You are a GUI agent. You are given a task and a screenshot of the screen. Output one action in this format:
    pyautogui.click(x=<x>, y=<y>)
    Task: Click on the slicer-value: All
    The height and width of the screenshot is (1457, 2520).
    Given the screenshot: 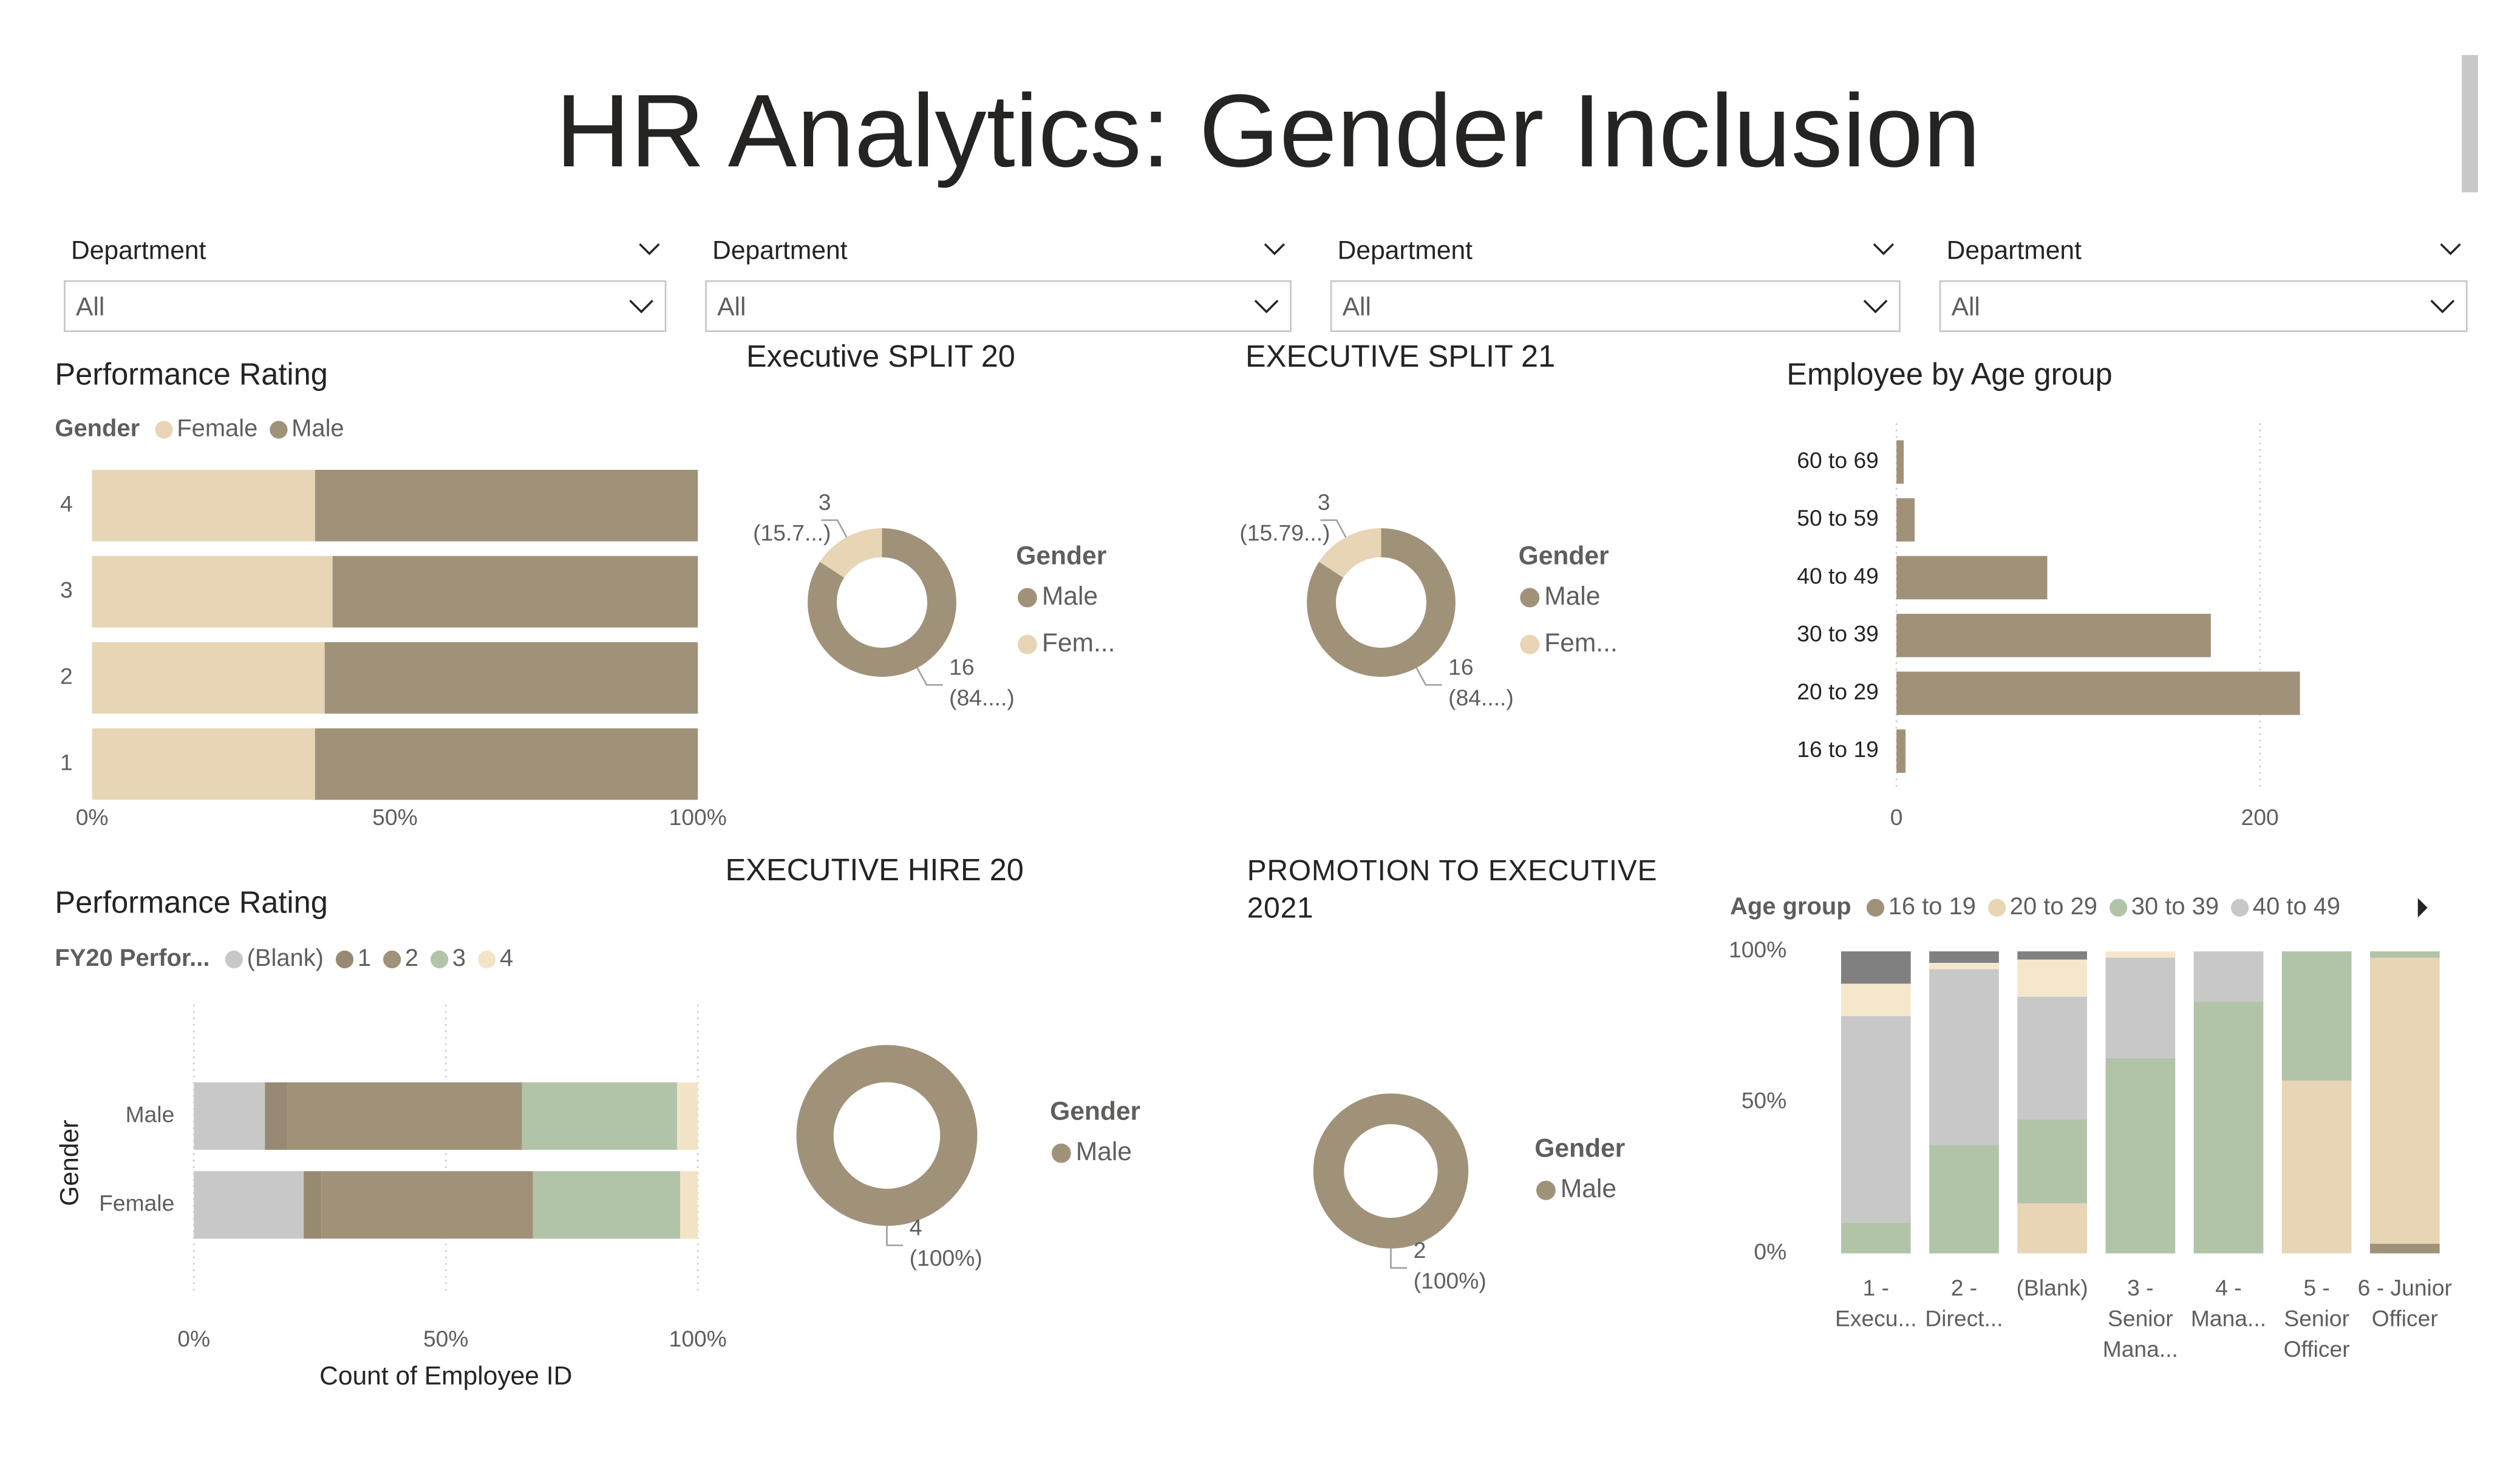 What is the action you would take?
    pyautogui.click(x=1966, y=307)
    